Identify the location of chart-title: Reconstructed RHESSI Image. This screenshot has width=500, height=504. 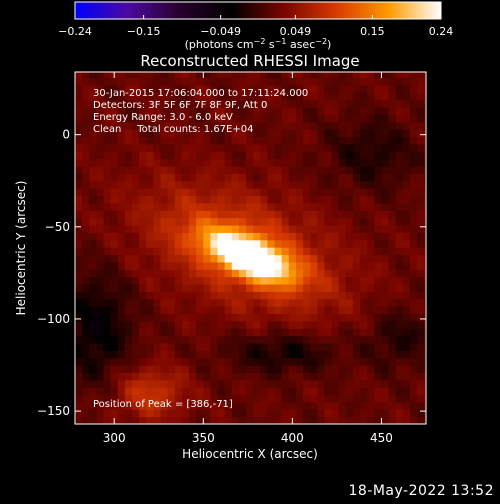
(249, 61).